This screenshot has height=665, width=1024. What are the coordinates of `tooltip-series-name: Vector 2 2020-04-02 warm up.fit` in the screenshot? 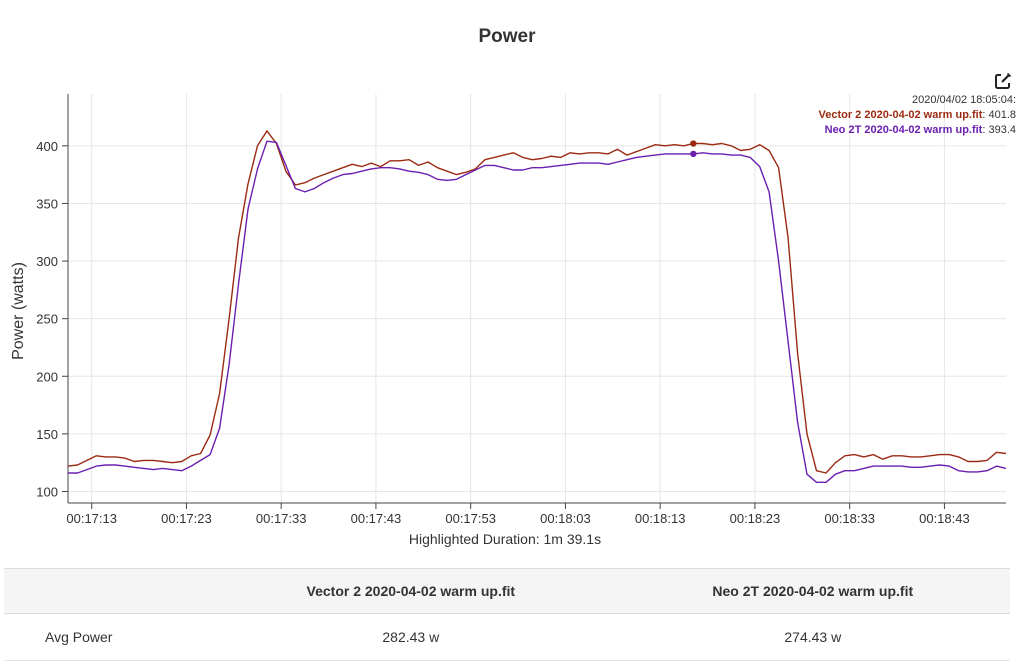 It's located at (900, 115).